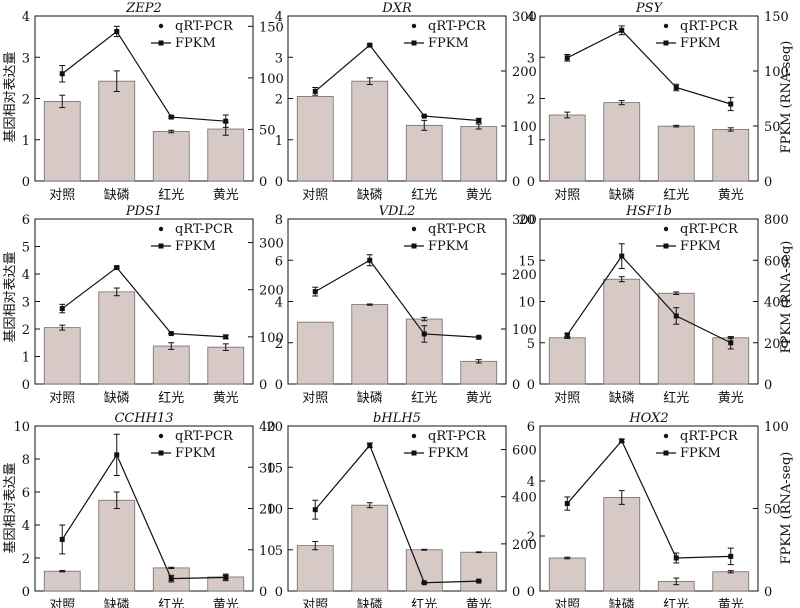 Image resolution: width=800 pixels, height=608 pixels. Describe the element at coordinates (279, 551) in the screenshot. I see `left-tick-label: 5` at that location.